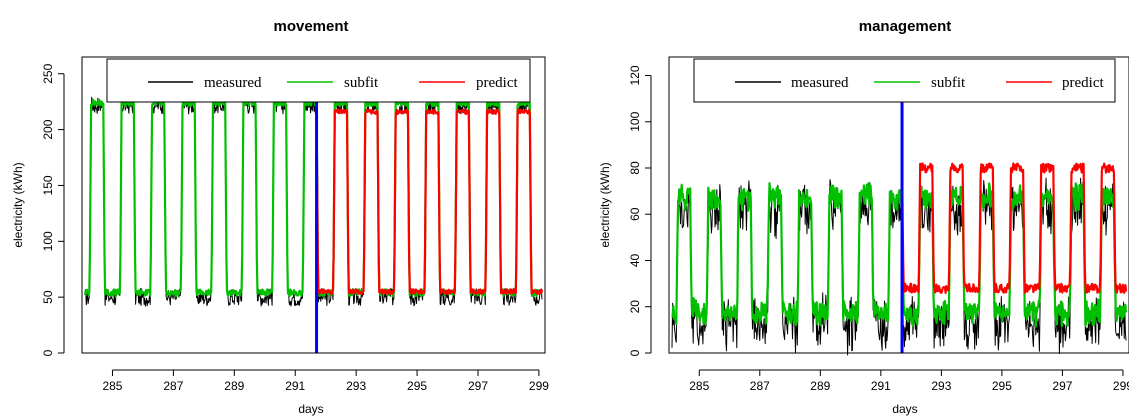 This screenshot has height=419, width=1129. Describe the element at coordinates (310, 26) in the screenshot. I see `chart-title: movement` at that location.